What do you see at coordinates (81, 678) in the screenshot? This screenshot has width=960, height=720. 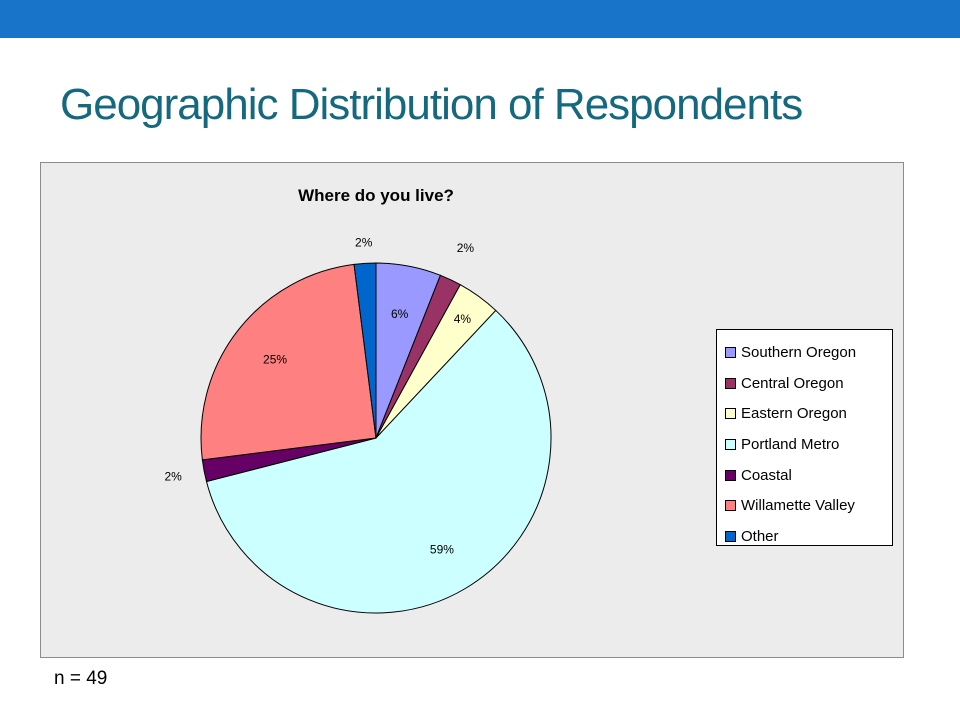 I see `sample-size-label: n = 49` at bounding box center [81, 678].